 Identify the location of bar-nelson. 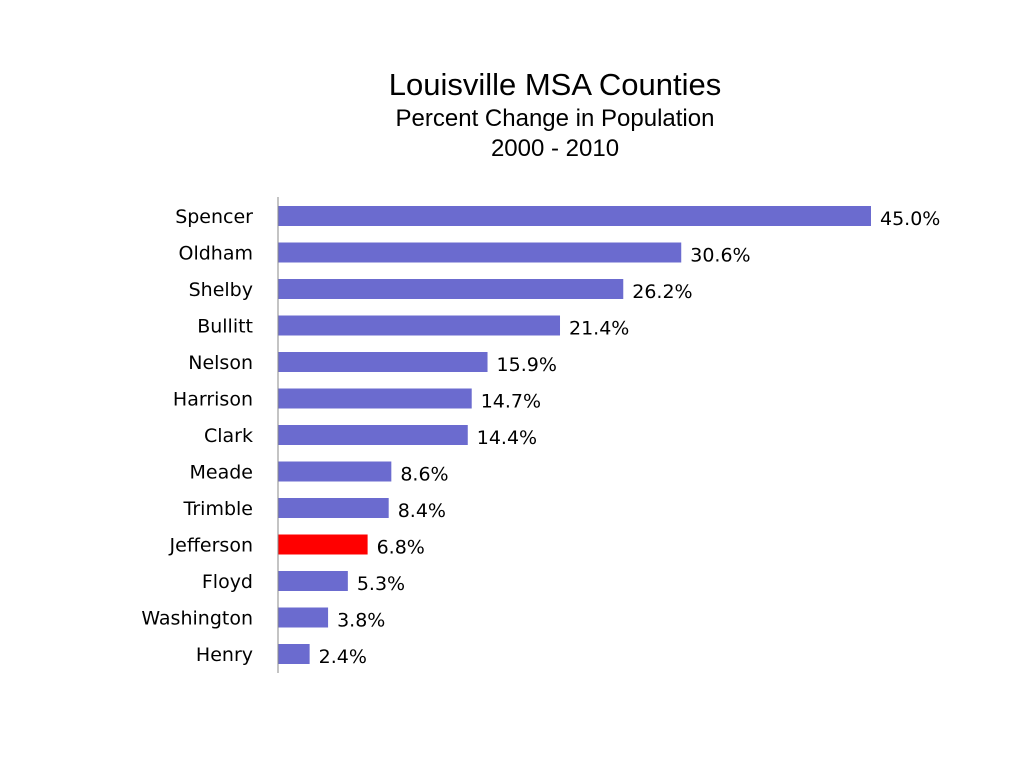
(383, 362).